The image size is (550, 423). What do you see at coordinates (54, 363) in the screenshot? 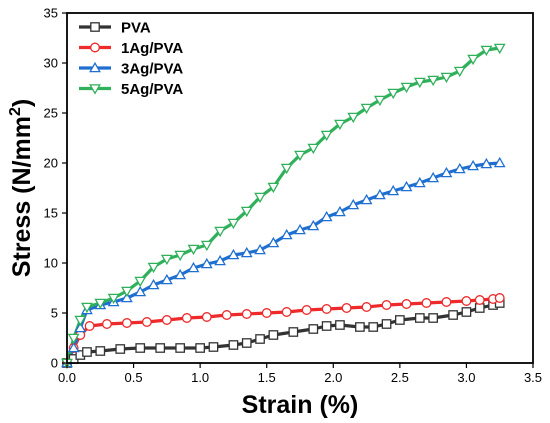
I see `y-tick-label: 0` at bounding box center [54, 363].